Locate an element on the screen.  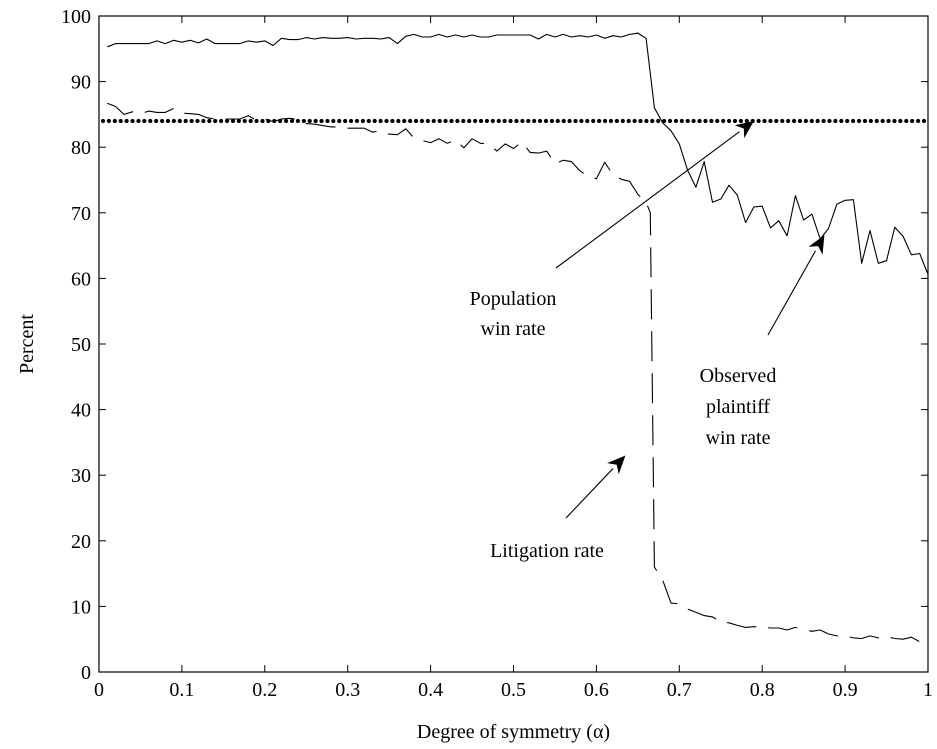
annotation-line: Observed is located at coordinates (738, 376).